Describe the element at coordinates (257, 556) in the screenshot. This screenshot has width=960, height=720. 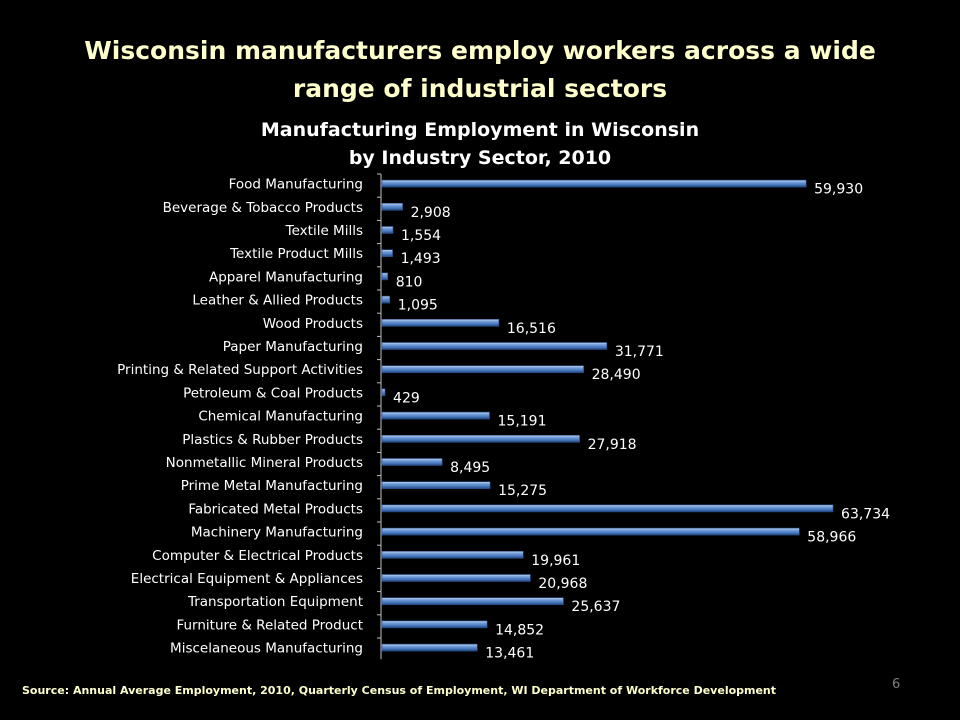
I see `category-label: Computer & Electrical Products` at that location.